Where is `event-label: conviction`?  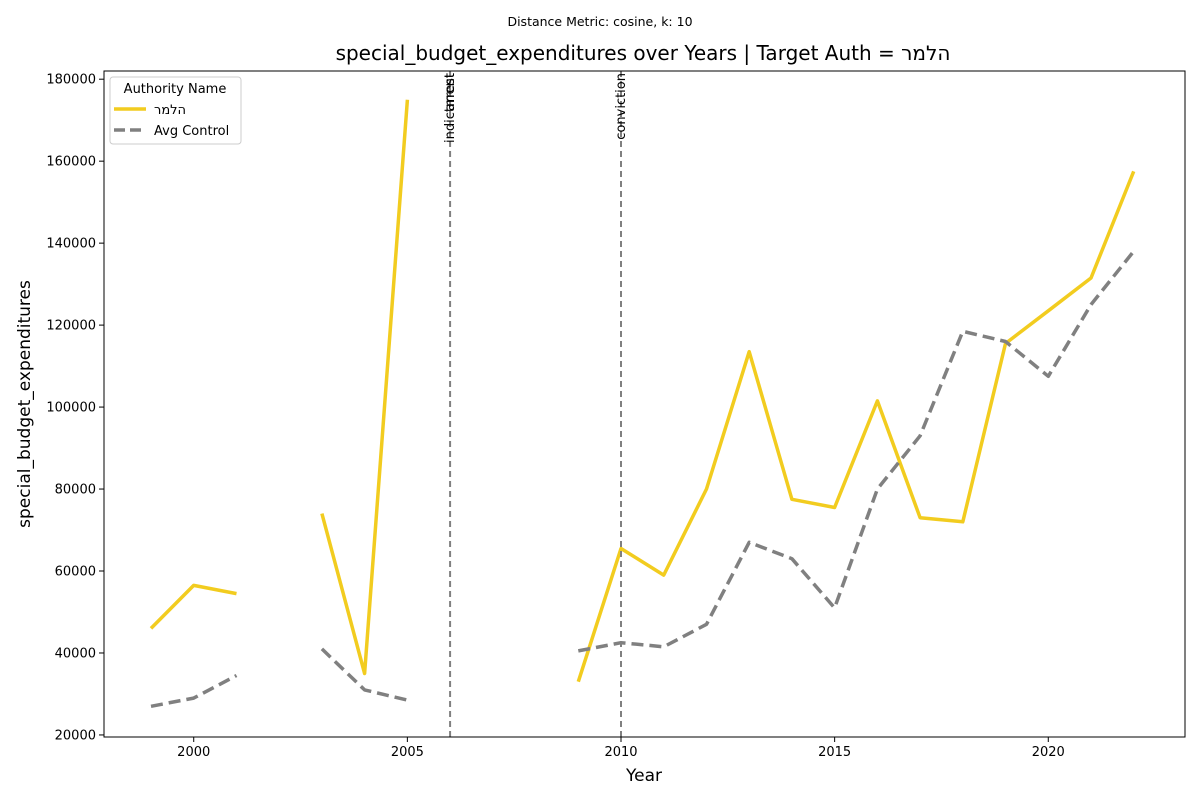 event-label: conviction is located at coordinates (621, 106).